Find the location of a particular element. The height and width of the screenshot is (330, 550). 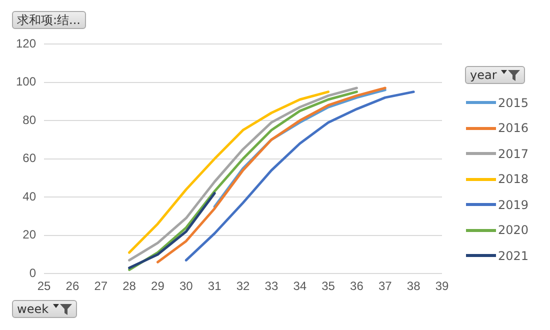

x-tick-label: 25 is located at coordinates (44, 286).